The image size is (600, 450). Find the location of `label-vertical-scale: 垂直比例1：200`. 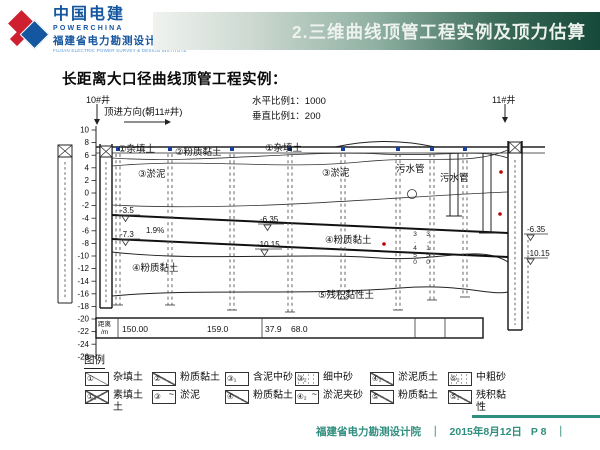

label-vertical-scale: 垂直比例1：200 is located at coordinates (286, 116).